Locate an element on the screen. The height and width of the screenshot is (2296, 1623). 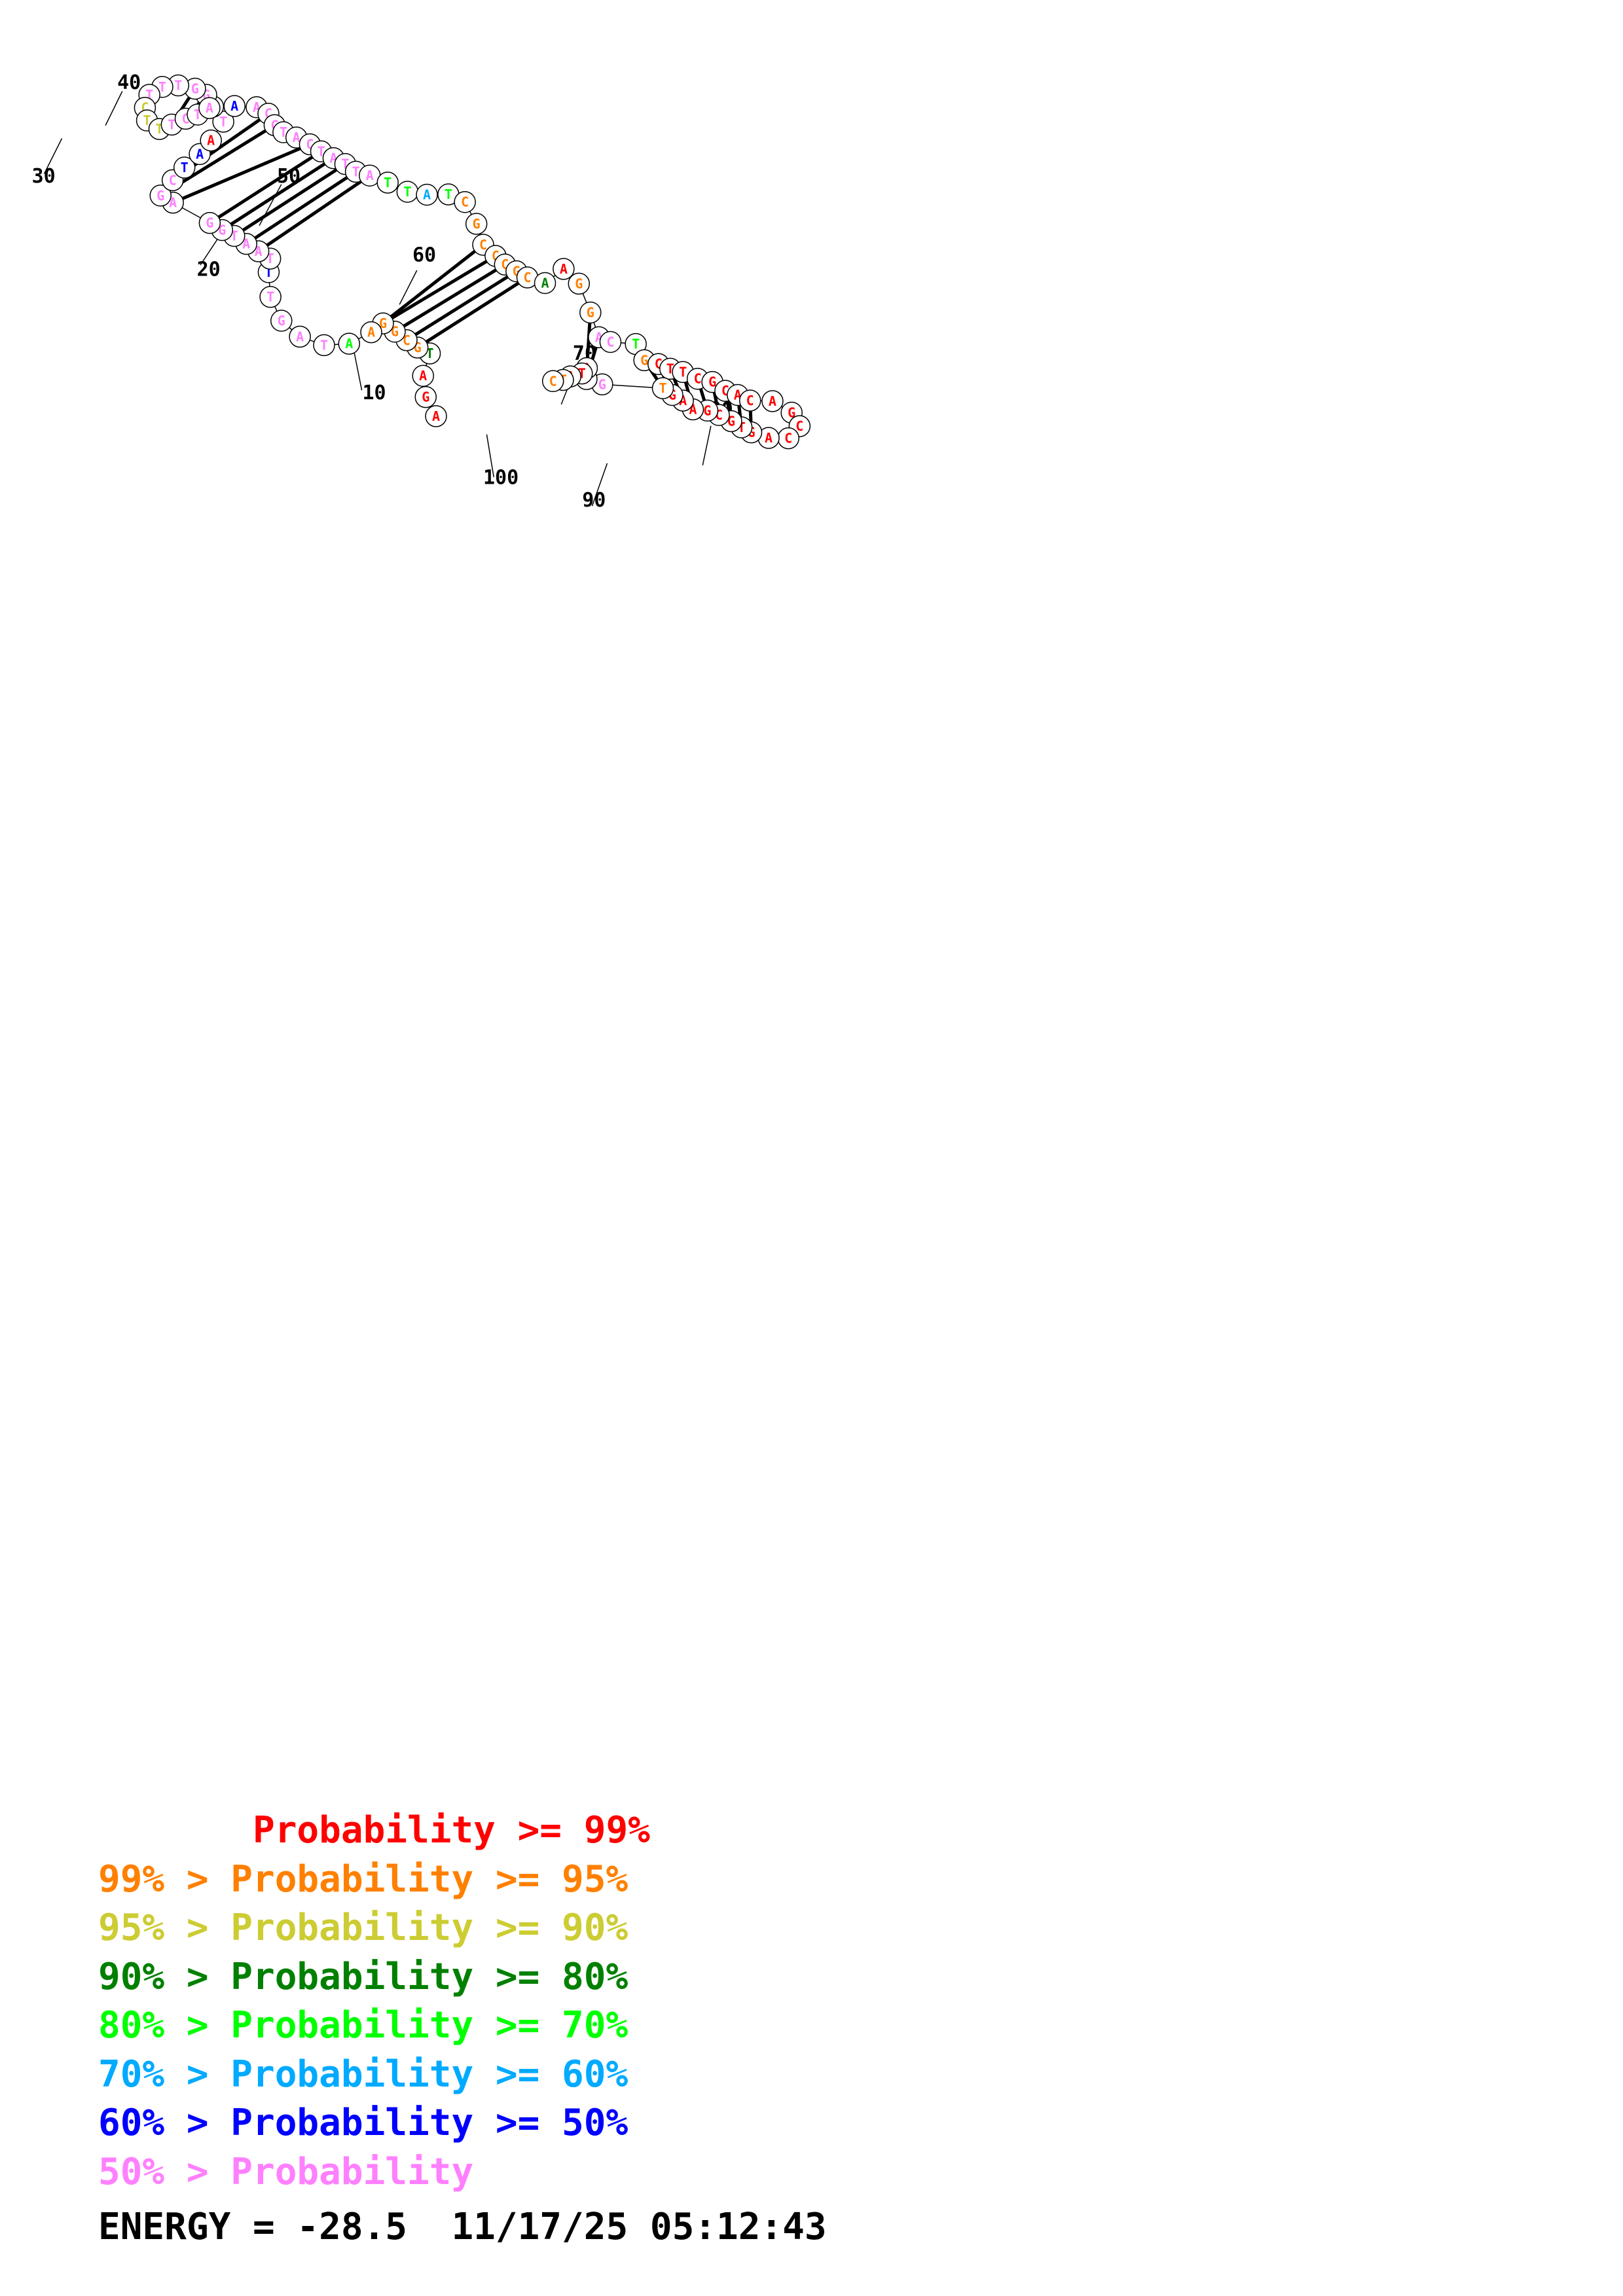
nucleotide-68: G is located at coordinates (590, 312).